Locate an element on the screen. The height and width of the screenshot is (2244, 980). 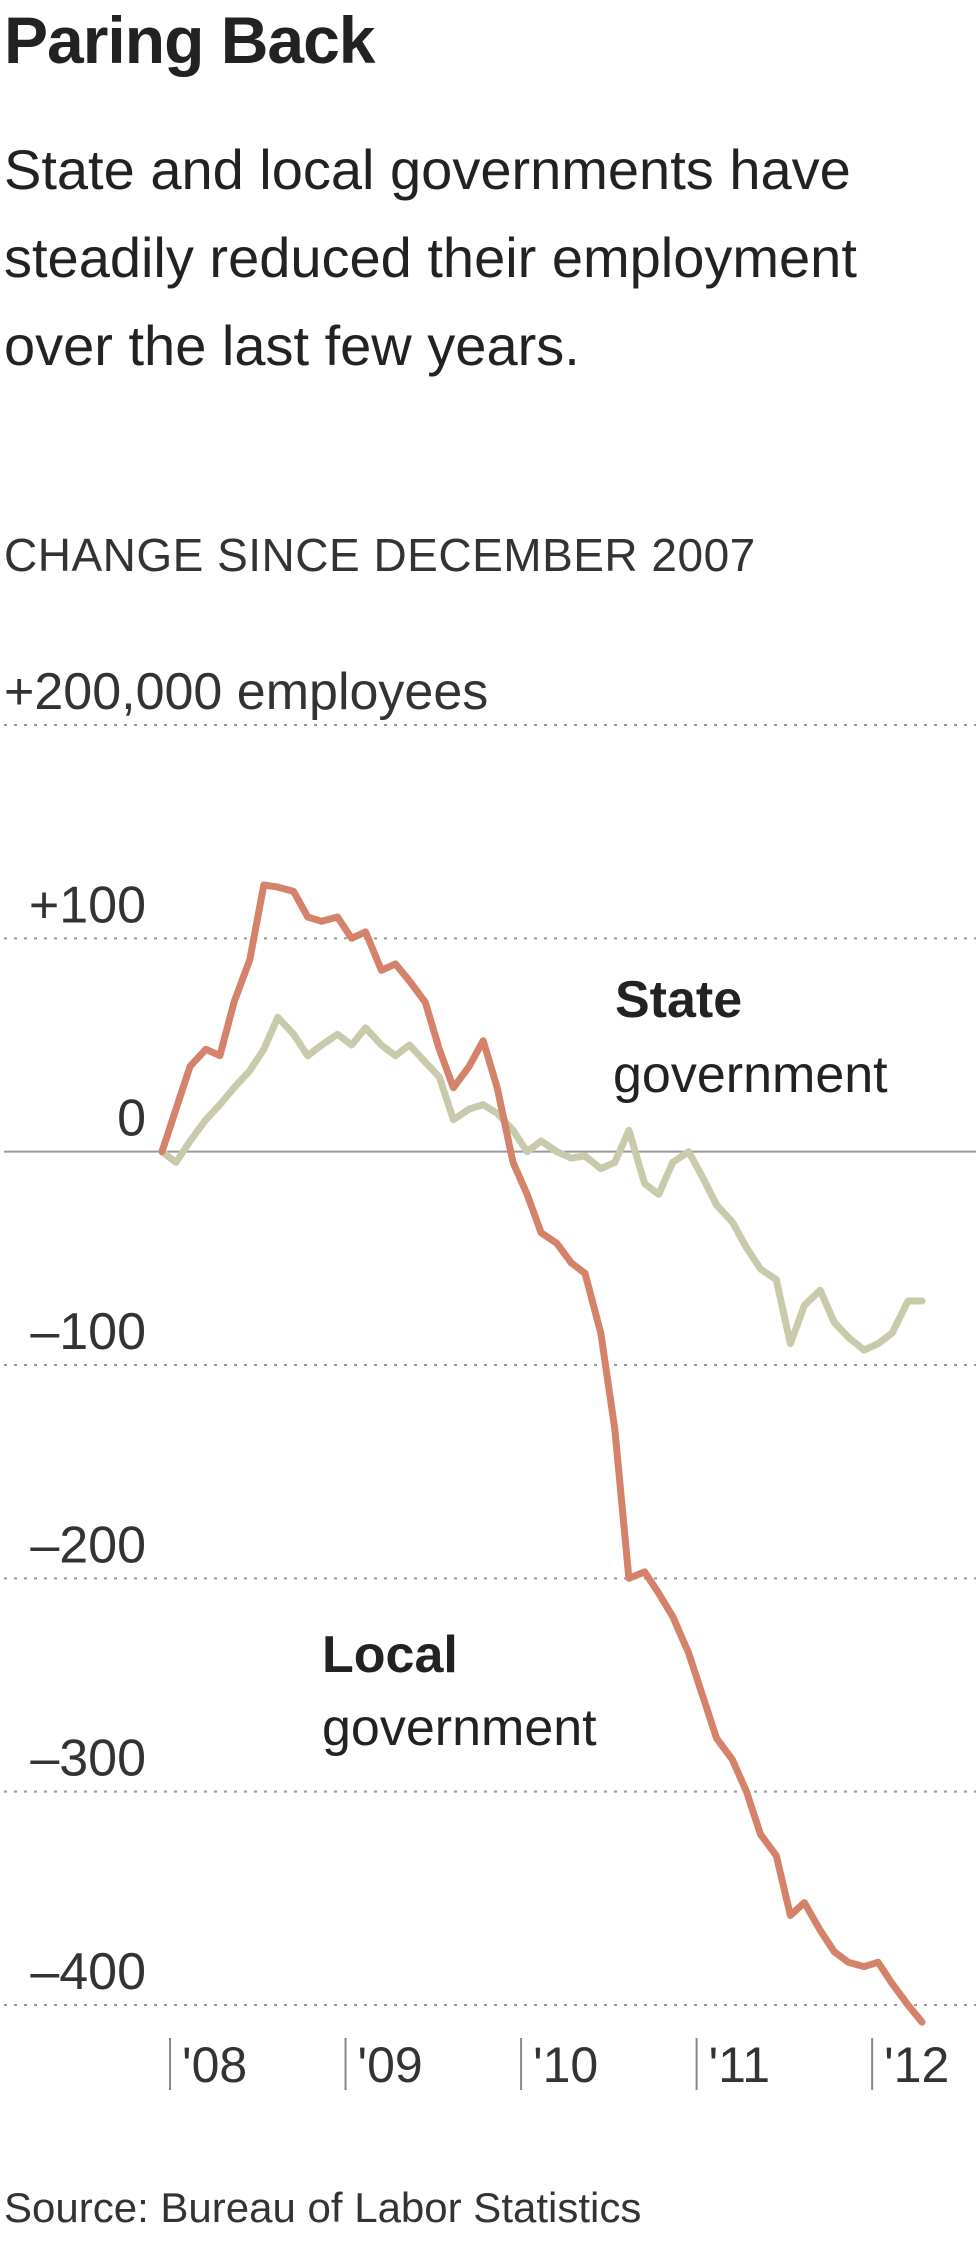
x-tick-label: '09 is located at coordinates (390, 2065).